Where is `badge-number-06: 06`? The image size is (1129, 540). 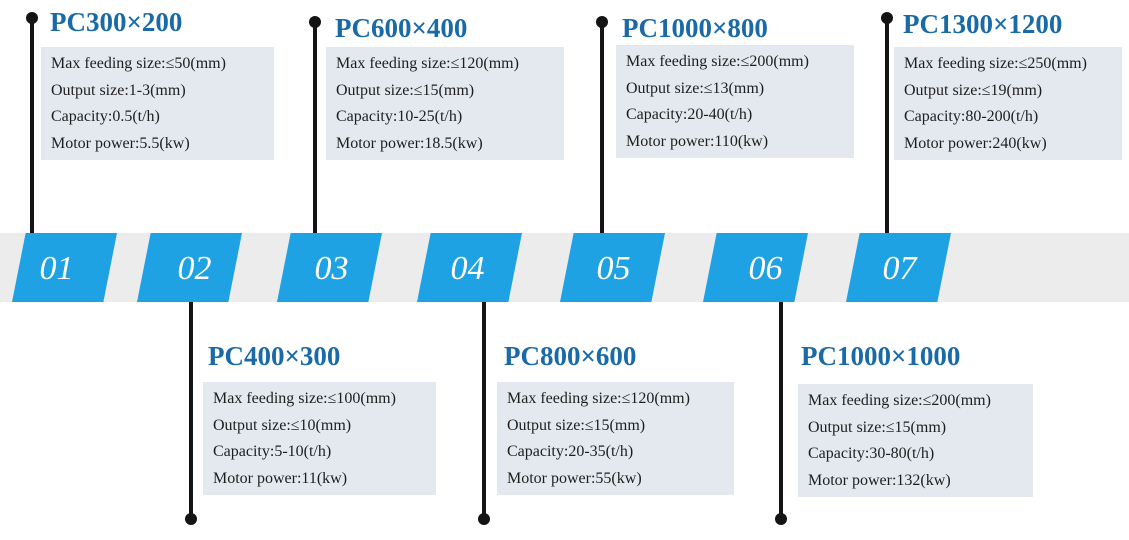
badge-number-06: 06 is located at coordinates (765, 268).